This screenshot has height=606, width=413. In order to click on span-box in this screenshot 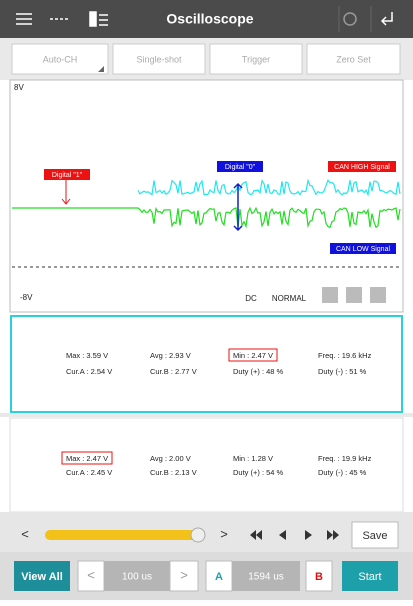, I will do `click(266, 576)`.